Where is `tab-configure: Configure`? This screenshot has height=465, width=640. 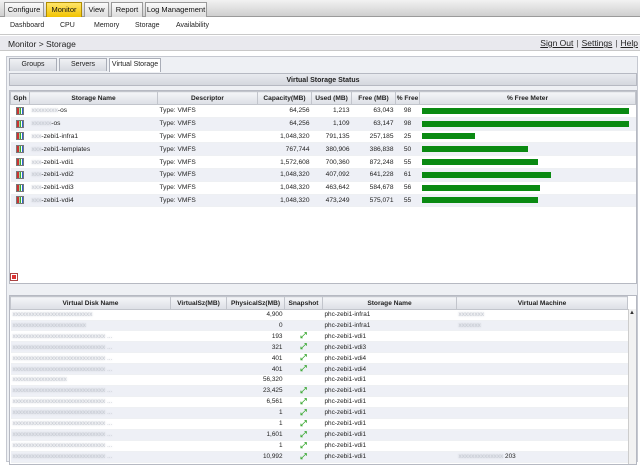 tab-configure: Configure is located at coordinates (24, 9).